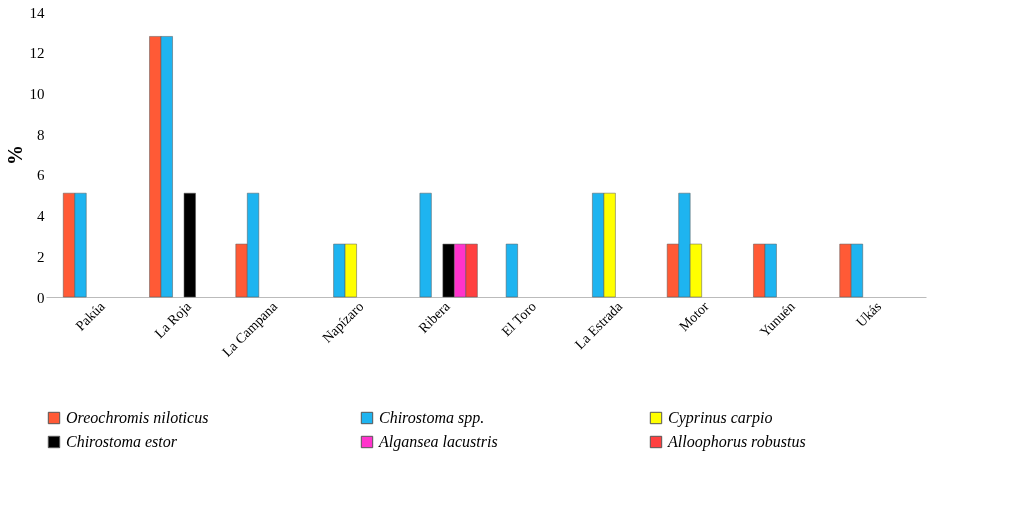 The height and width of the screenshot is (524, 1021). I want to click on x-tick-label: Ukás, so click(869, 314).